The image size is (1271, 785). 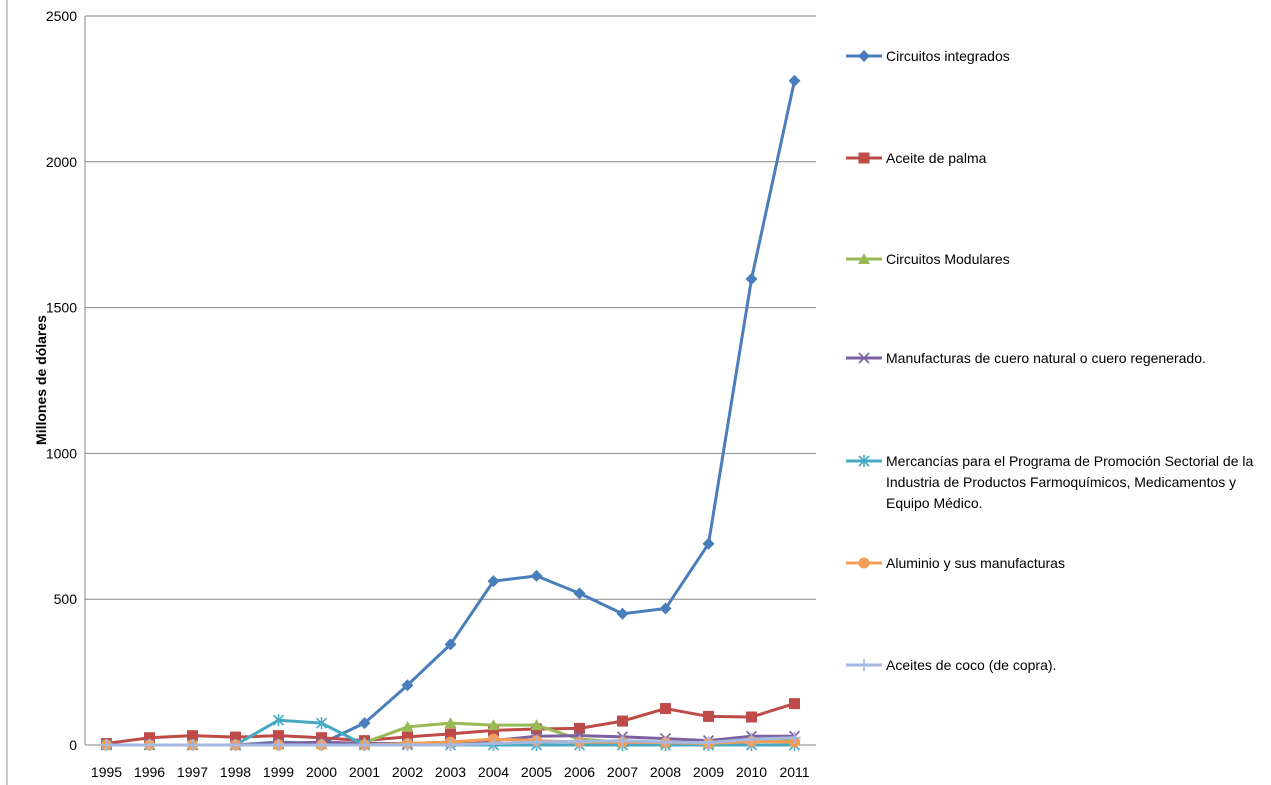 I want to click on legend-label: Aceites de coco (de copra)., so click(x=971, y=665).